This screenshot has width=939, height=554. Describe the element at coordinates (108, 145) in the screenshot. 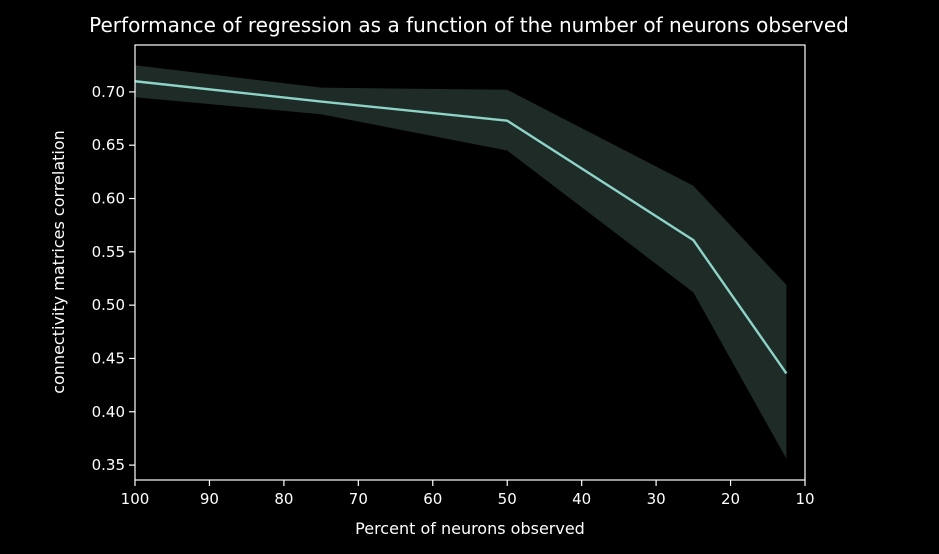

I see `y-tick-label: 0.65` at that location.